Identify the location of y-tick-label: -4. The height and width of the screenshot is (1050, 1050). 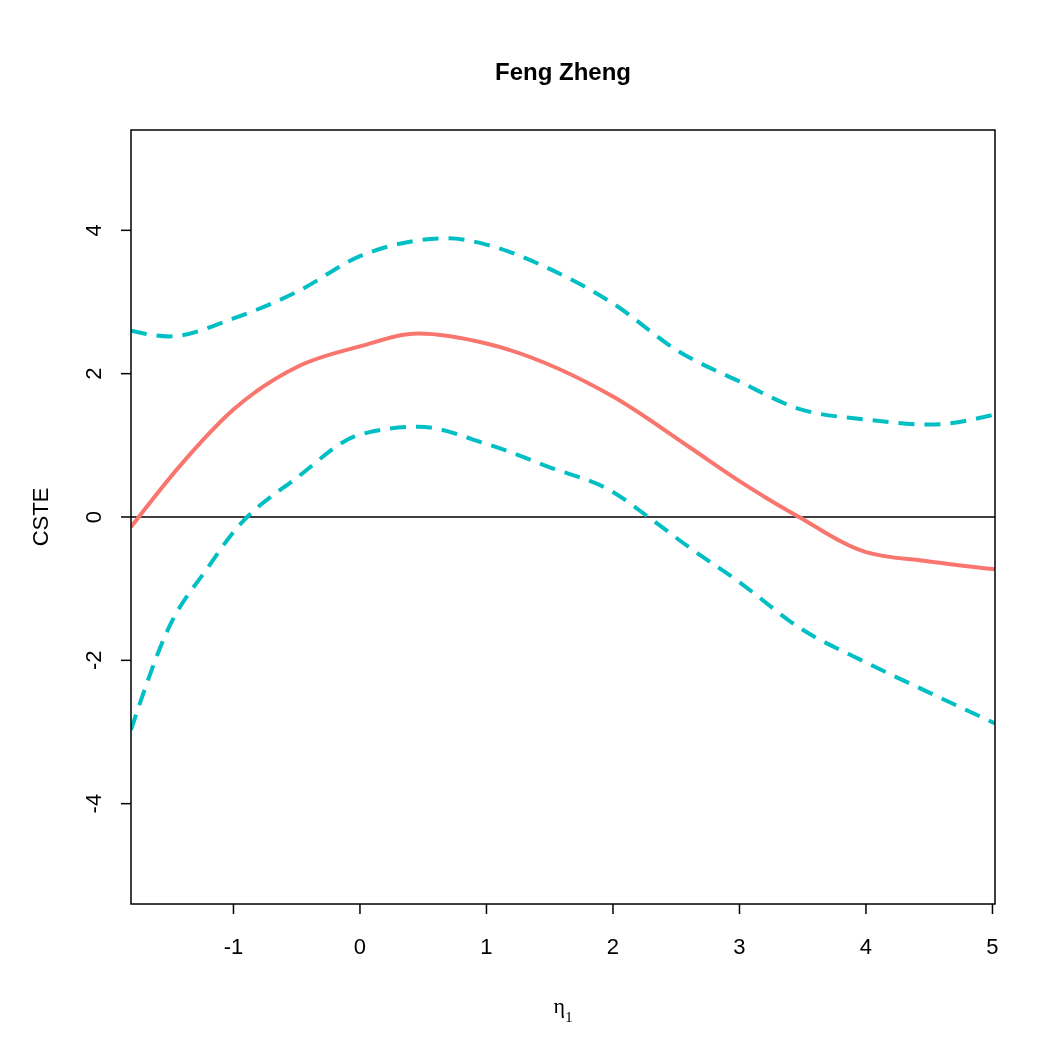
(93, 803).